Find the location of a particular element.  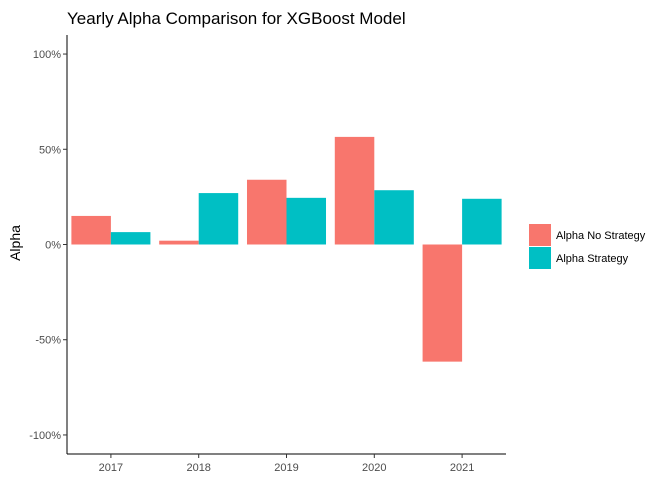

bar-alpha-strategy-2018 is located at coordinates (218, 219).